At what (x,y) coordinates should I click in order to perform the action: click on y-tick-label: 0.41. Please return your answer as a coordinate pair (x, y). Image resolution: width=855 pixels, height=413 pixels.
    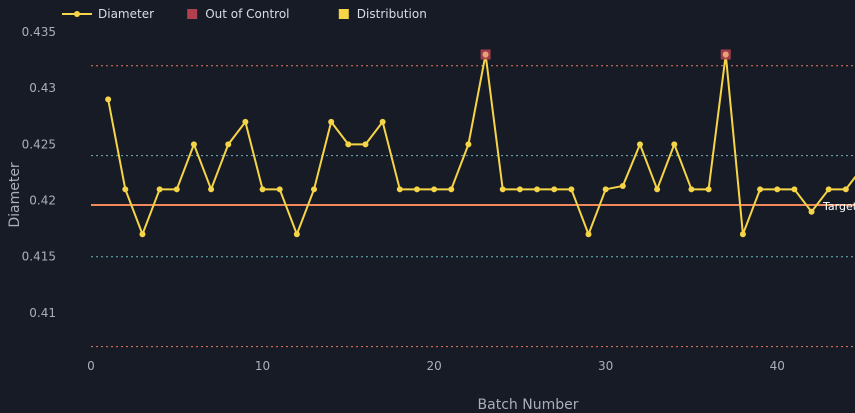
    Looking at the image, I should click on (42, 313).